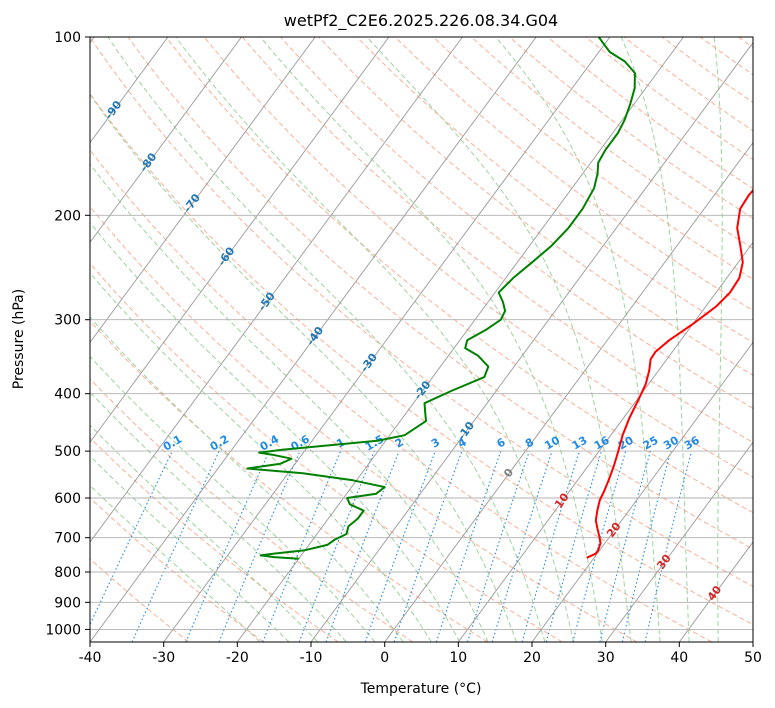 This screenshot has height=708, width=775. I want to click on x-tick-label: -40, so click(90, 658).